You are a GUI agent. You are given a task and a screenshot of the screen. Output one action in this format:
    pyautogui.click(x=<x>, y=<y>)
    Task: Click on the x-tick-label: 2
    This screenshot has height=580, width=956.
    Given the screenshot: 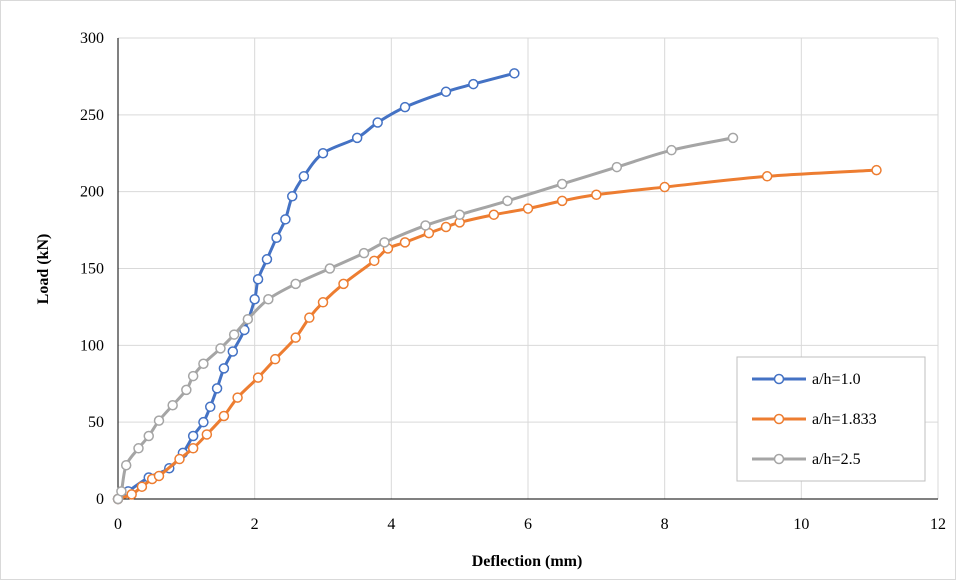 What is the action you would take?
    pyautogui.click(x=255, y=524)
    